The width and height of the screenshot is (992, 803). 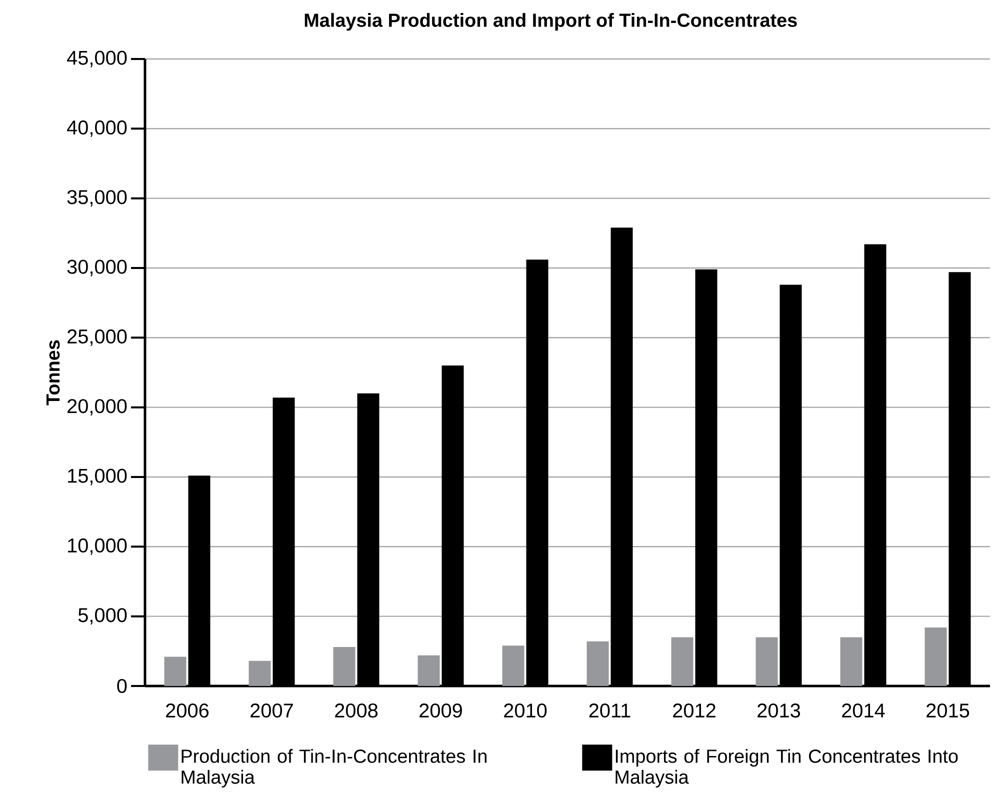 I want to click on x-tick-label: 2015, so click(x=948, y=711).